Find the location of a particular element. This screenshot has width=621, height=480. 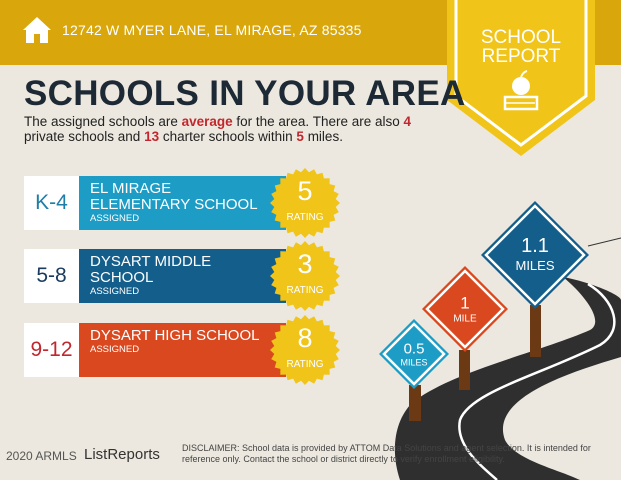

distance-sign-one-mile: 1 MILE is located at coordinates (465, 309).